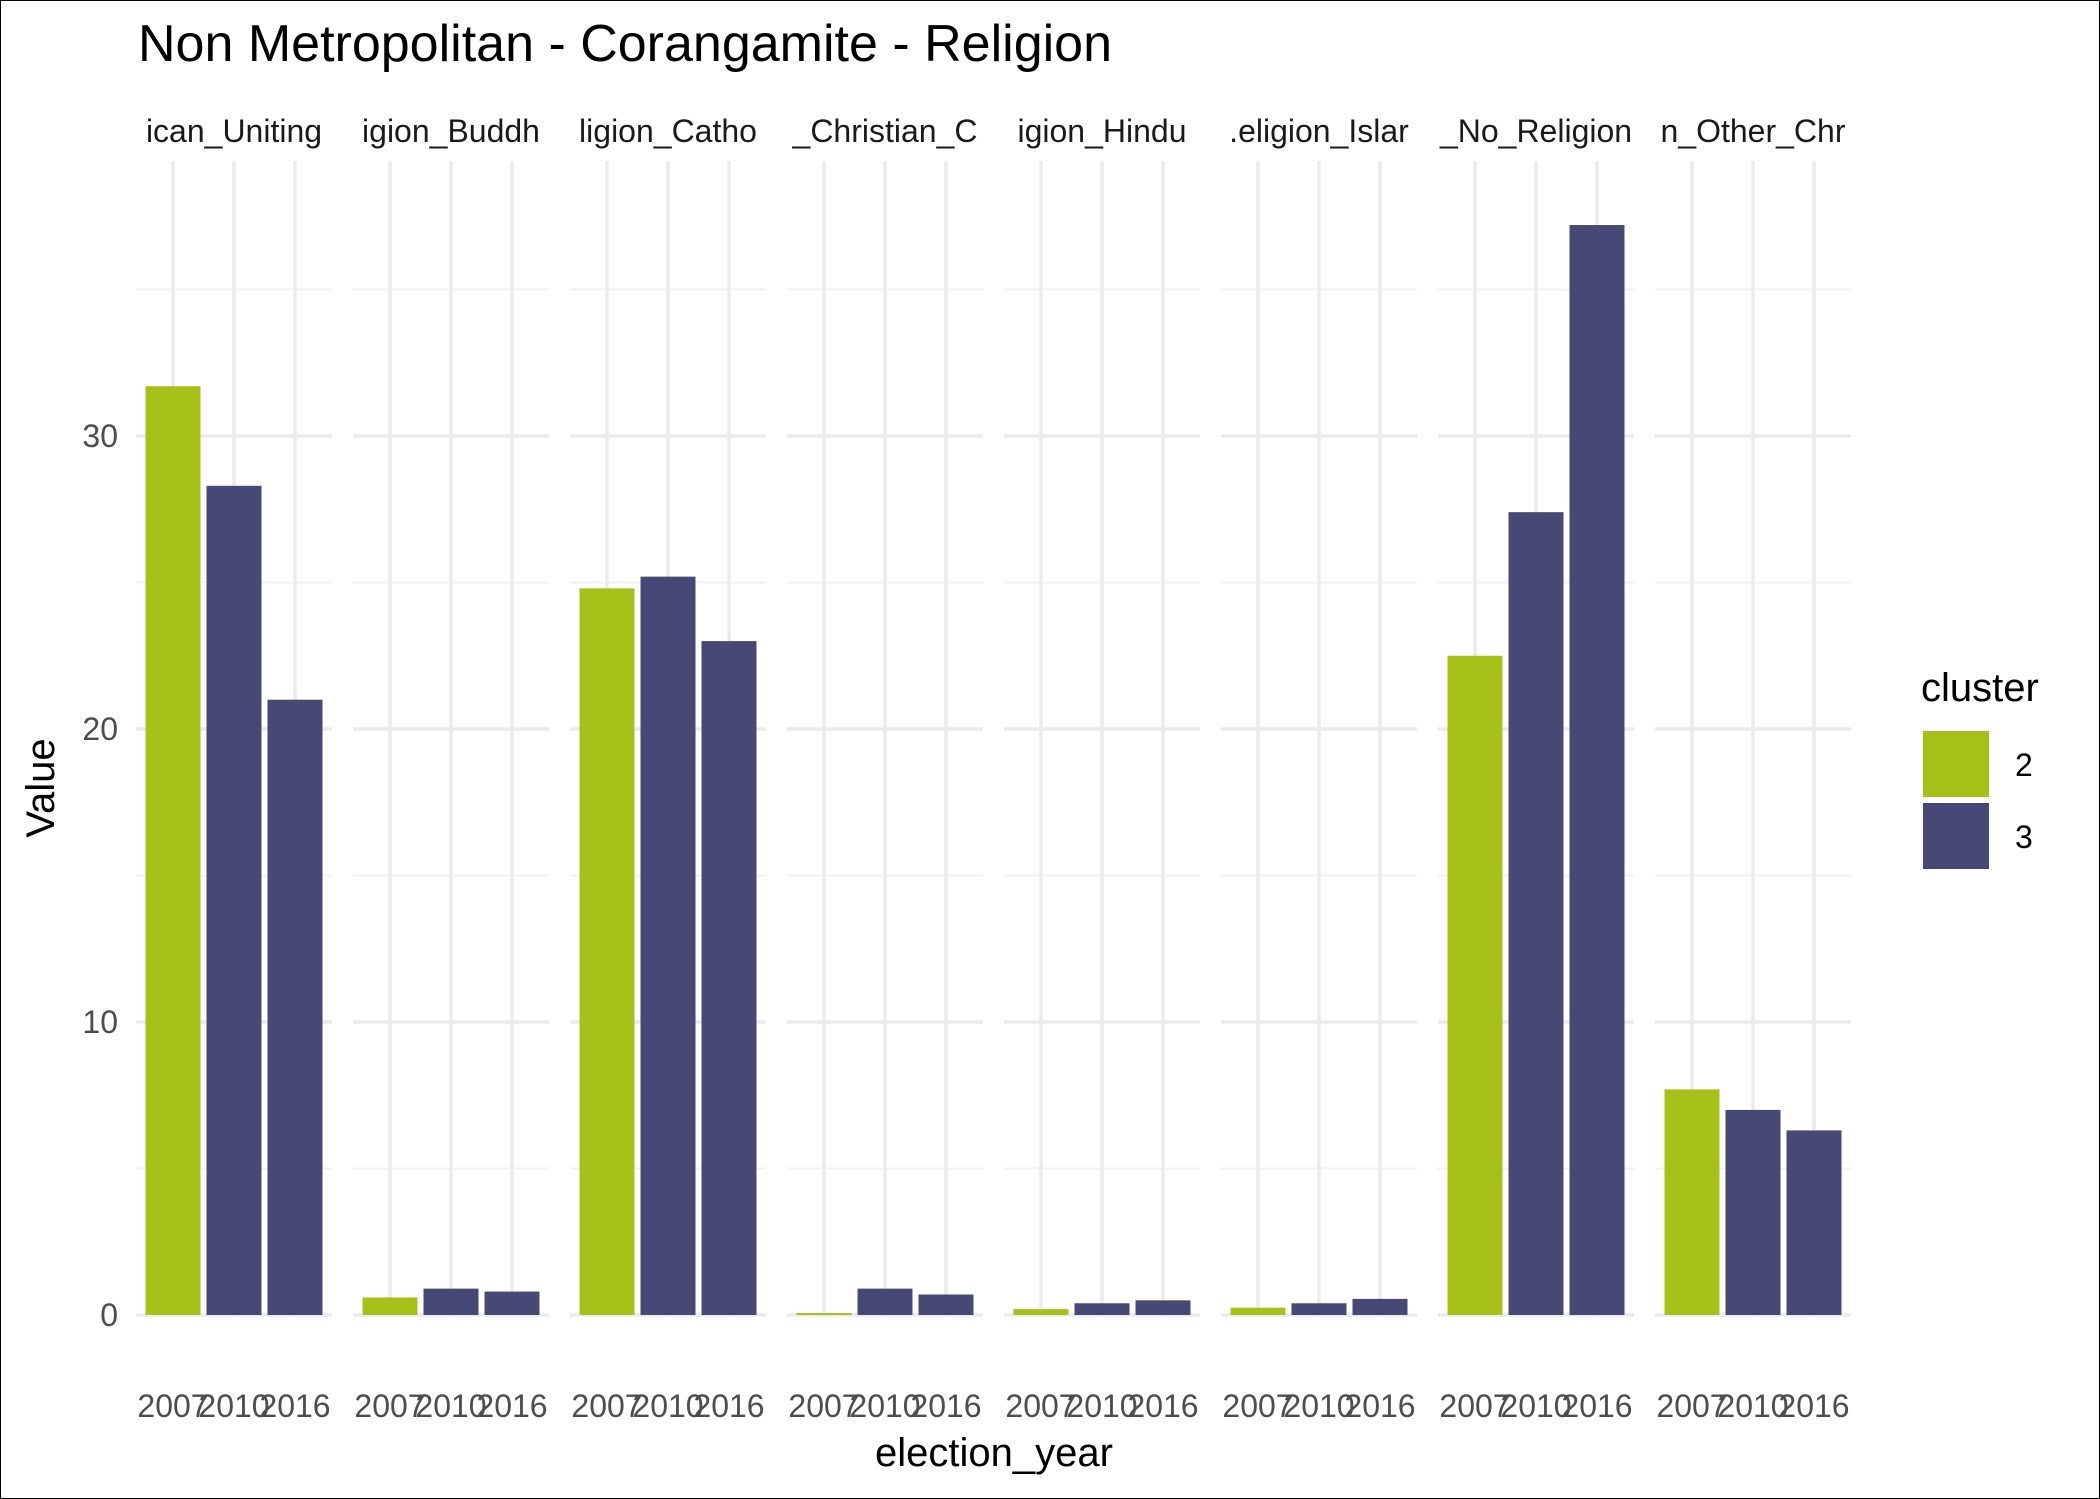  I want to click on facet-strip-label: _No_Religion, so click(1535, 131).